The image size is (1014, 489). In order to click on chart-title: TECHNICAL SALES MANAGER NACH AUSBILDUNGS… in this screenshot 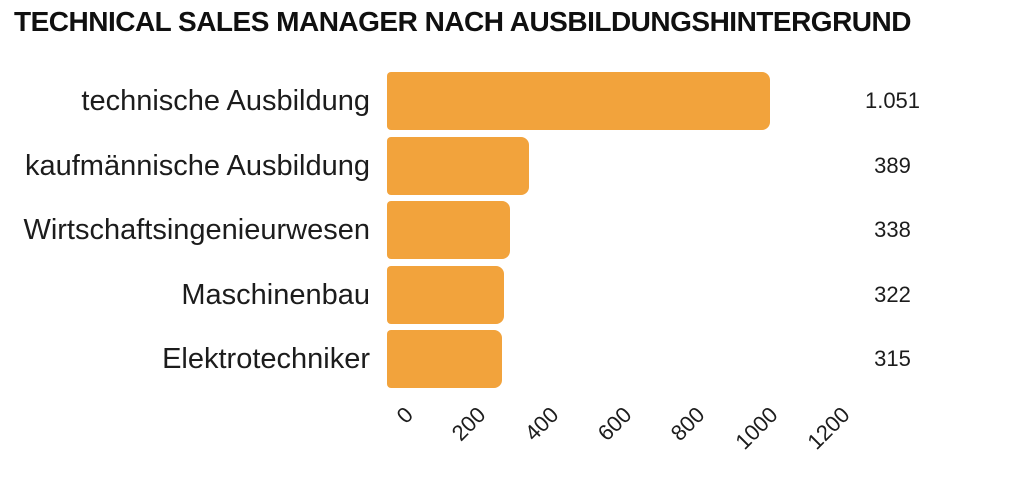, I will do `click(462, 21)`.